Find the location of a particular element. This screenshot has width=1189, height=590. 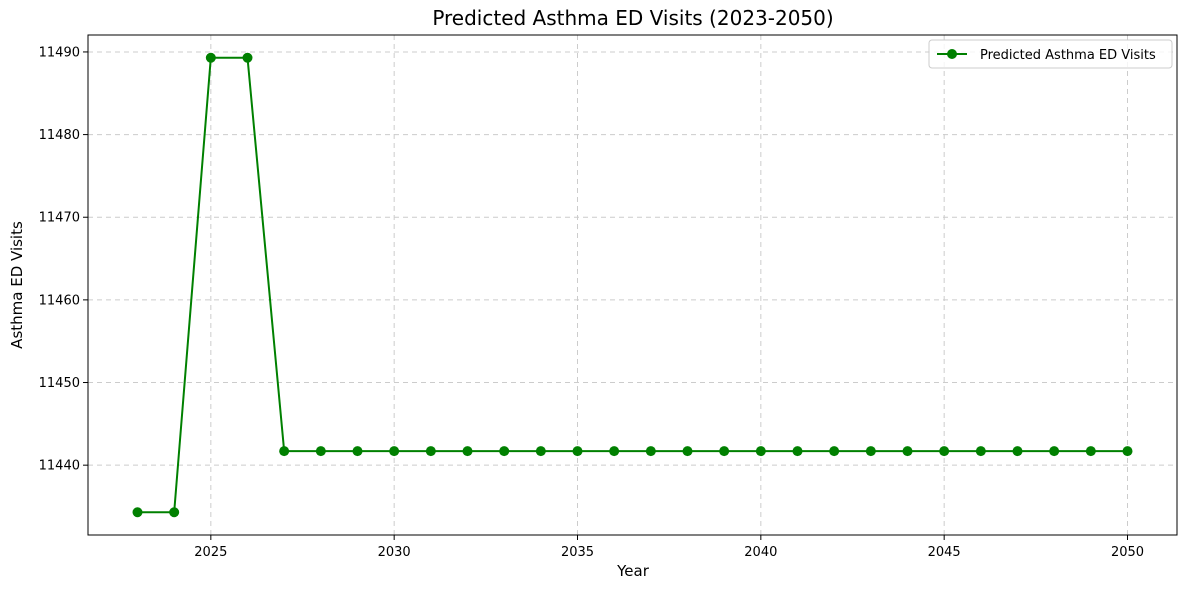

x-tick-label: 2050 is located at coordinates (1127, 552).